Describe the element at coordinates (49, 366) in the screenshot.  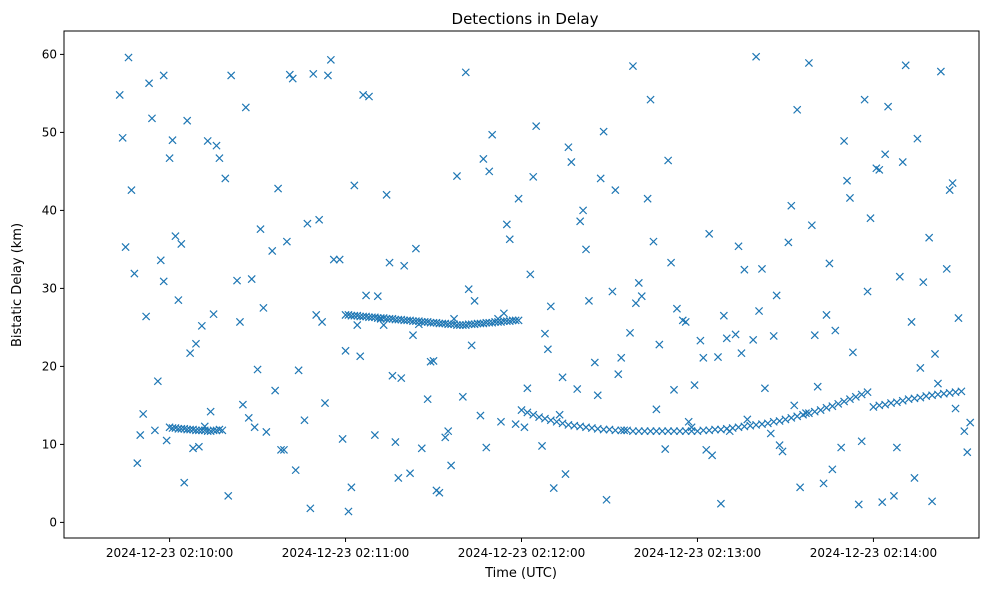
I see `y-tick-label: 20` at that location.